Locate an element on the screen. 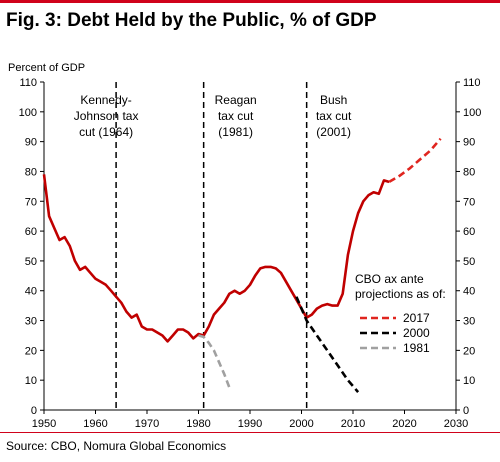 This screenshot has height=462, width=500. policy-line-label: Bush is located at coordinates (333, 100).